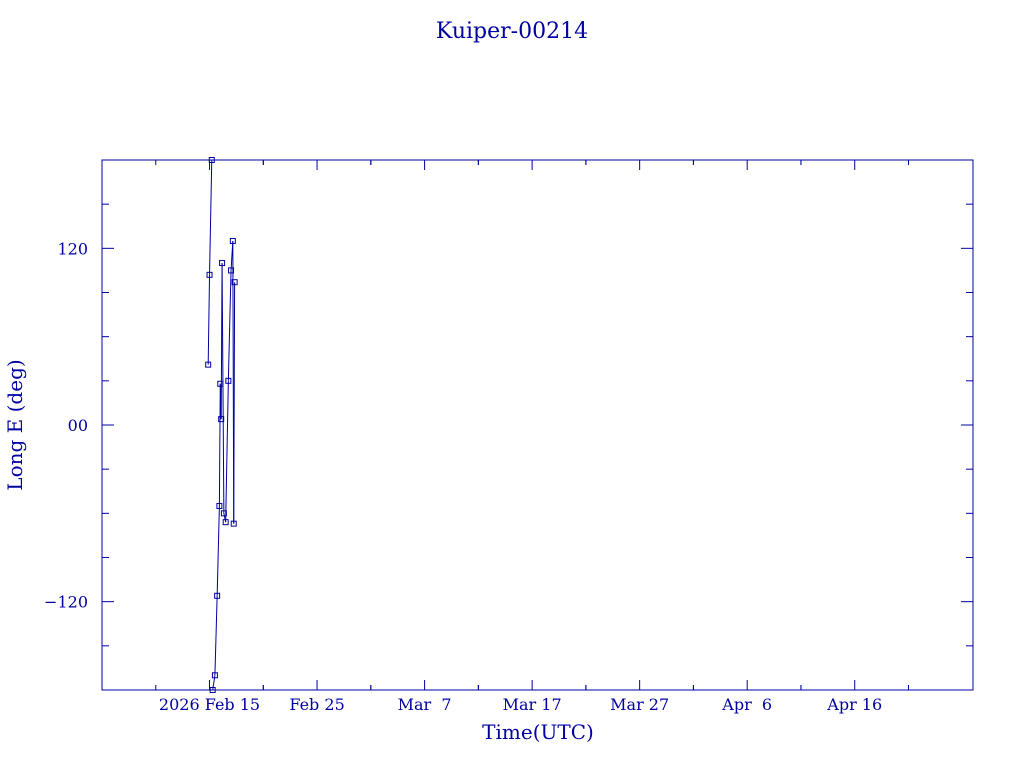 This screenshot has width=1024, height=768. What do you see at coordinates (72, 248) in the screenshot?
I see `y-tick-label: 120` at bounding box center [72, 248].